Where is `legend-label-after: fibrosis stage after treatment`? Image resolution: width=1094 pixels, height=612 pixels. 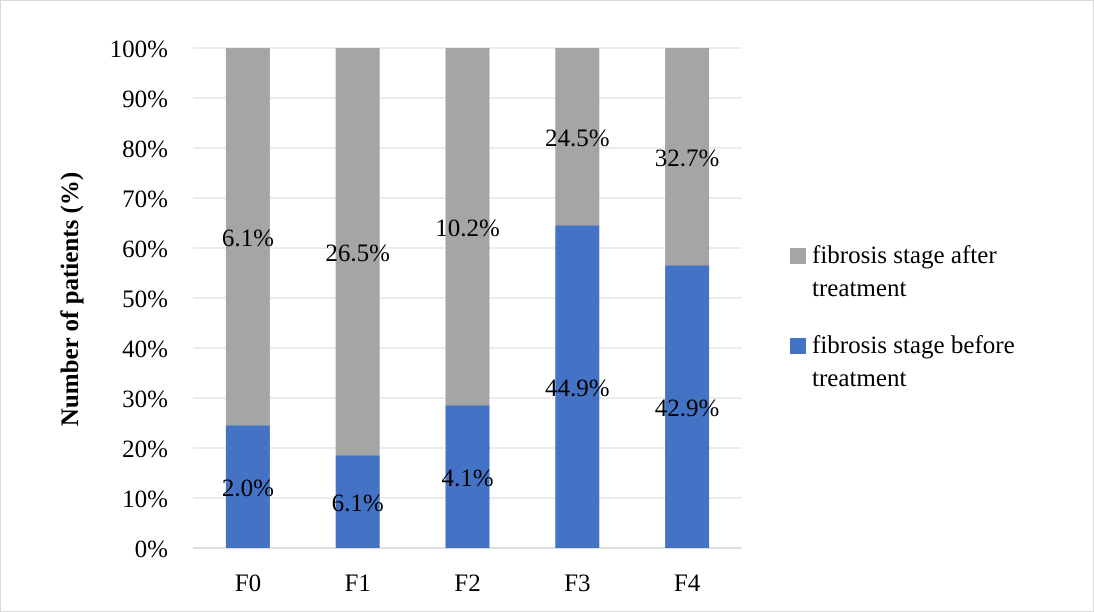
legend-label-after: fibrosis stage after treatment is located at coordinates (904, 272).